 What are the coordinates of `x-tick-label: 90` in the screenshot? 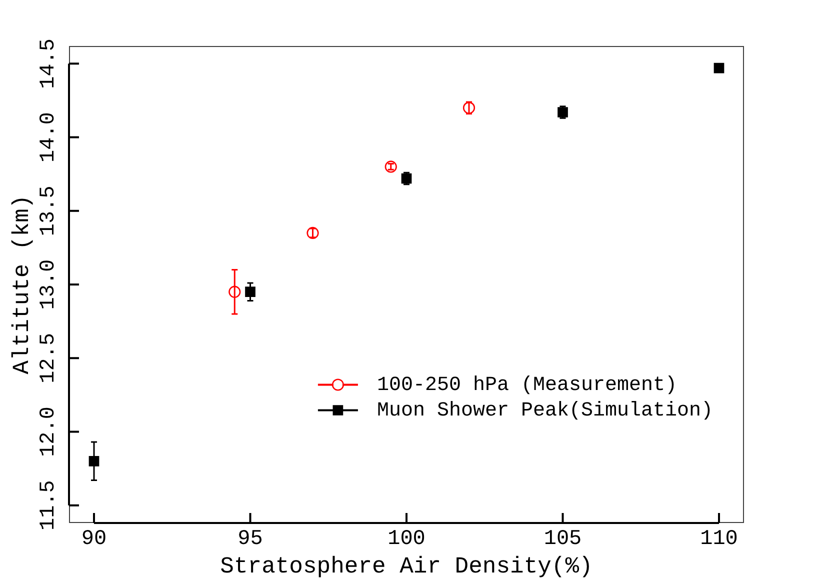 It's located at (94, 540).